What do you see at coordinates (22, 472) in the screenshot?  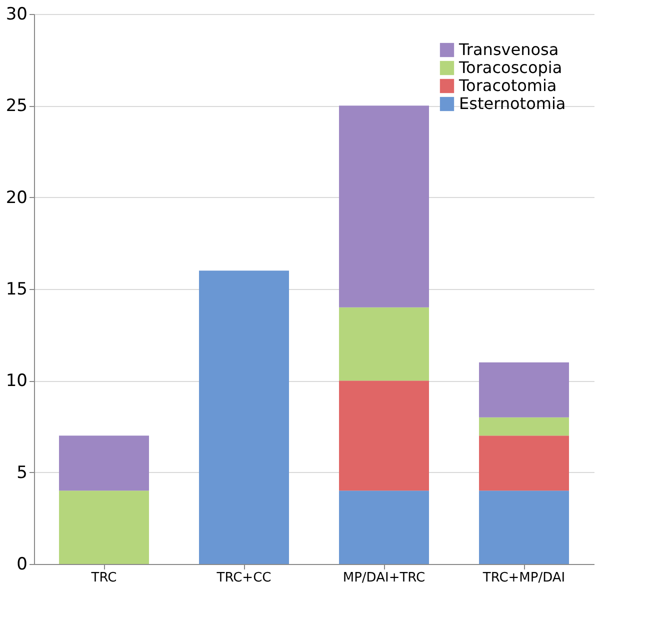 I see `y-tick-label: 5` at bounding box center [22, 472].